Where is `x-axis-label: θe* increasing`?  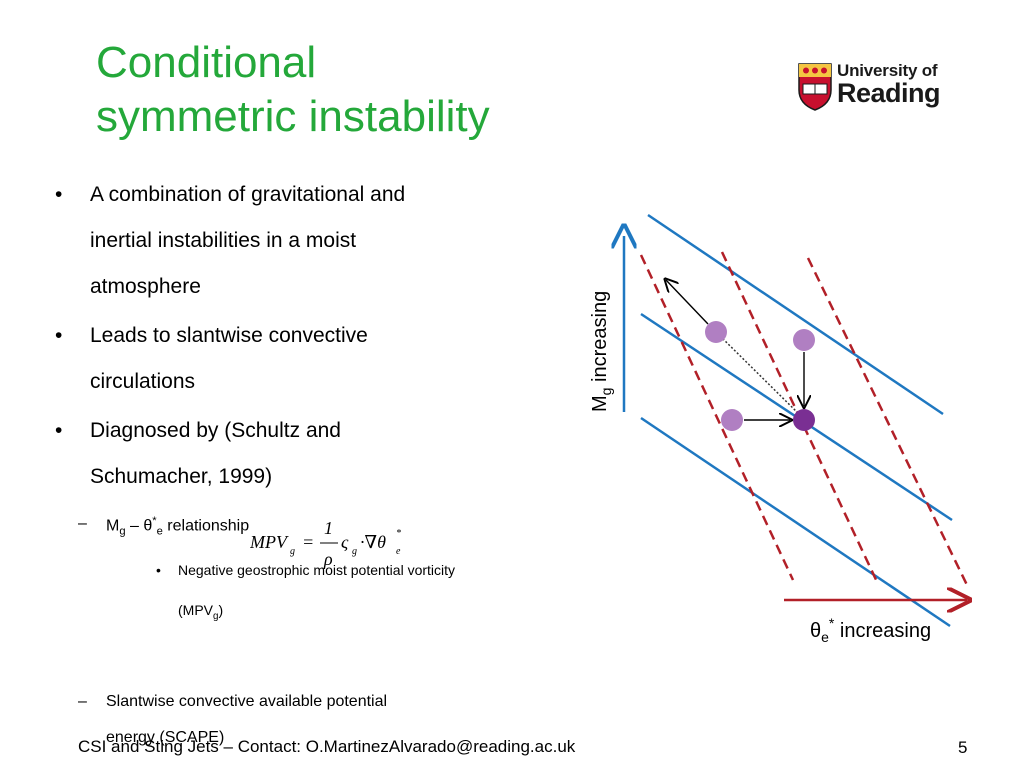
x-axis-label: θe* increasing is located at coordinates (870, 630).